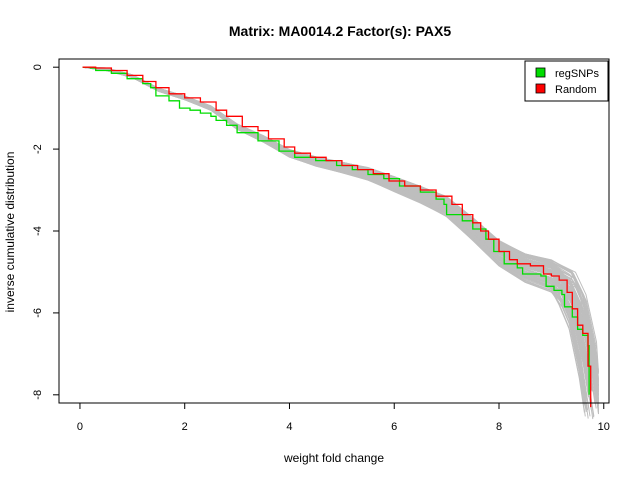 Image resolution: width=640 pixels, height=480 pixels. What do you see at coordinates (540, 88) in the screenshot?
I see `legend-swatch-random` at bounding box center [540, 88].